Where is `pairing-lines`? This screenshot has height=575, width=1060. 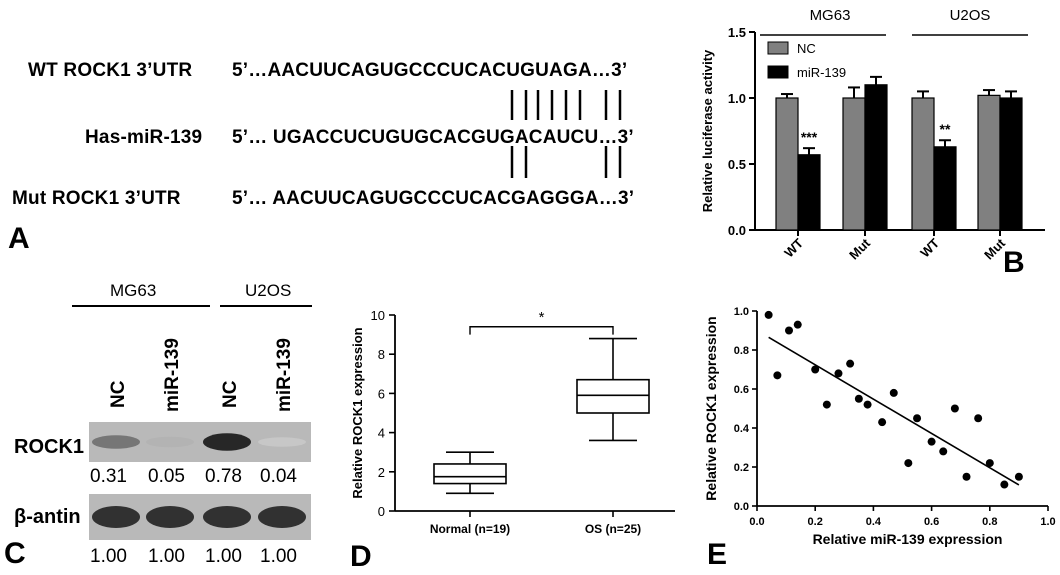
pairing-lines is located at coordinates (566, 134).